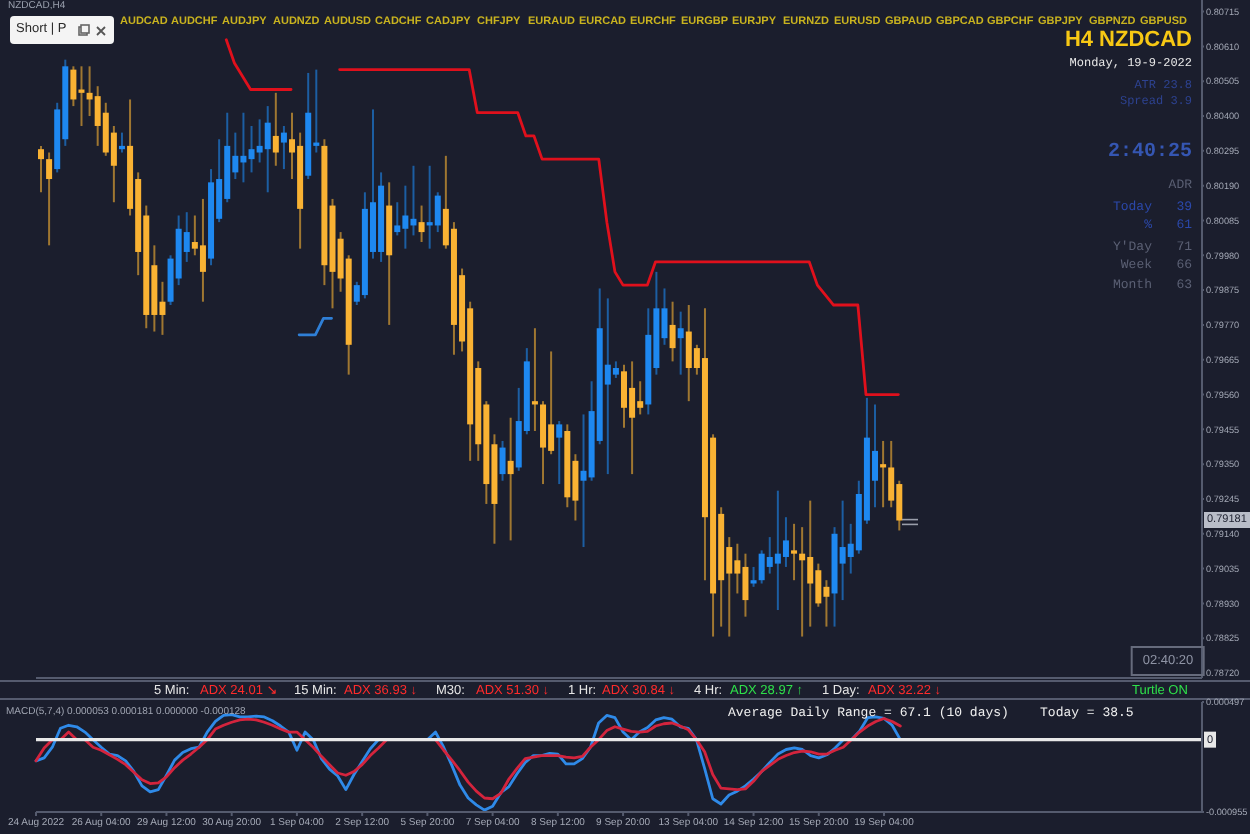 This screenshot has height=834, width=1250. I want to click on annotation: 2:40:25, so click(1149, 152).